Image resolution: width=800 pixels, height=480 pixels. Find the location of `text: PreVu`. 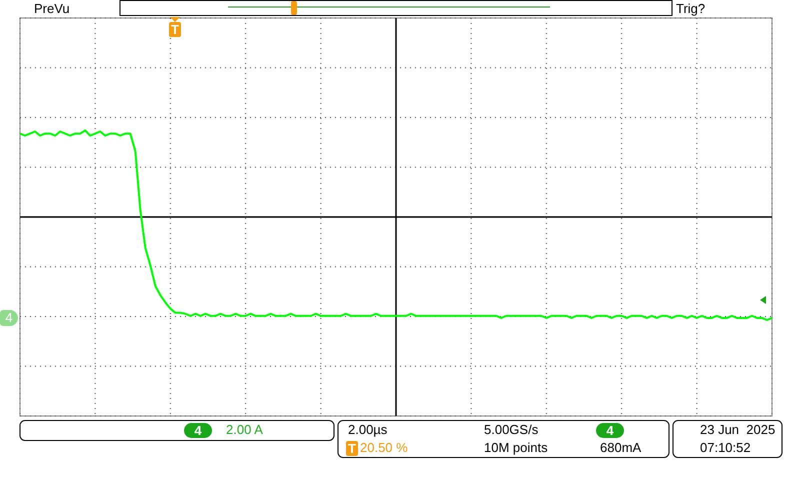

text: PreVu is located at coordinates (52, 9).